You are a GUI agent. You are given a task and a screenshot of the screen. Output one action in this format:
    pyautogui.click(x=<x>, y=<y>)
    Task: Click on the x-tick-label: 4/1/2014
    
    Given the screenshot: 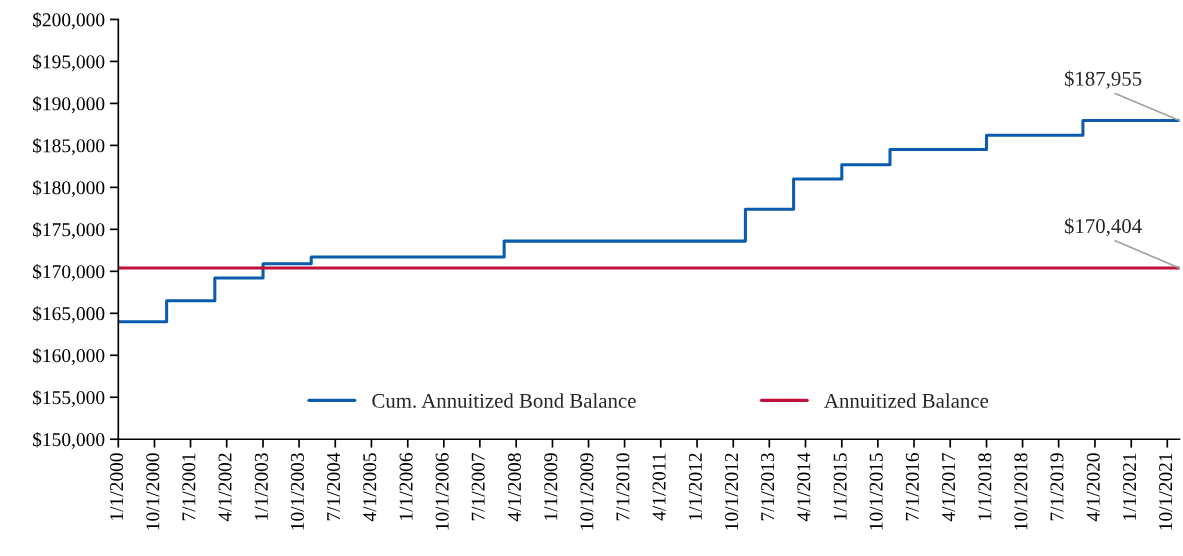 What is the action you would take?
    pyautogui.click(x=804, y=487)
    